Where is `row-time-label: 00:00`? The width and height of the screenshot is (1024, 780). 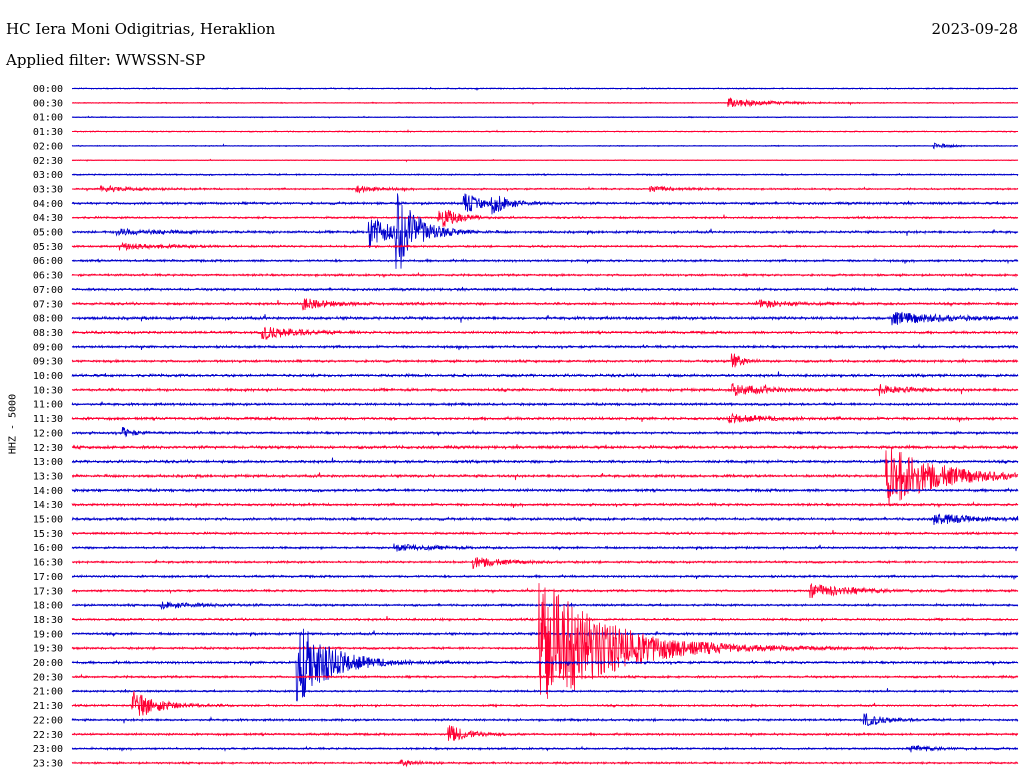 row-time-label: 00:00 is located at coordinates (48, 89).